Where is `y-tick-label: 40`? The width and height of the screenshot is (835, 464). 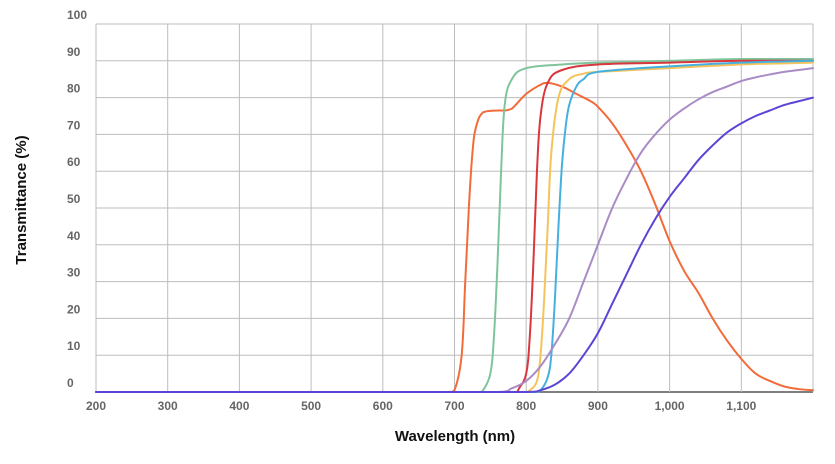 y-tick-label: 40 is located at coordinates (74, 236).